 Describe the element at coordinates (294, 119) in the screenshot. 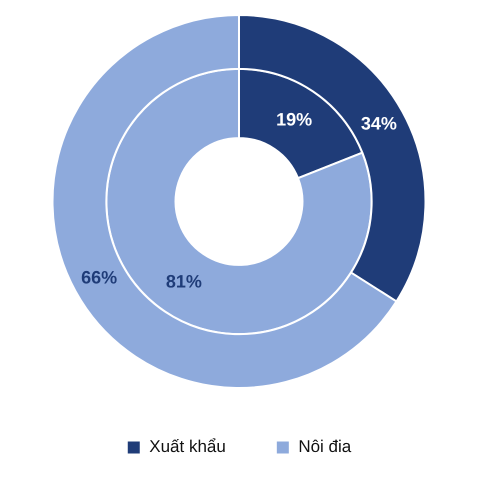

I see `data-label: 19%` at that location.